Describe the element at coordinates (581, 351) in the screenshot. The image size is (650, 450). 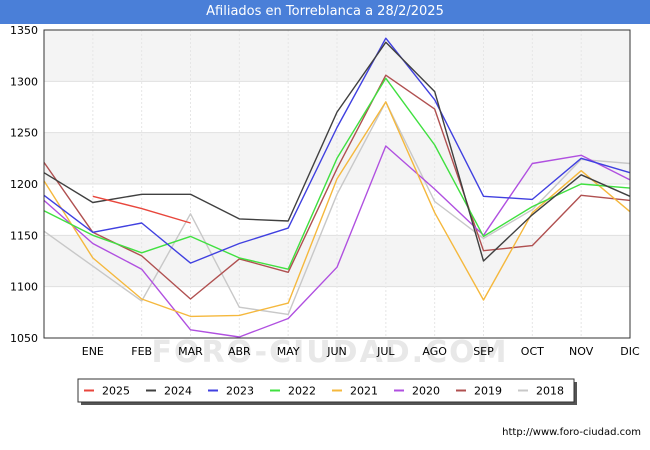
I see `x-tick-label: NOV` at that location.